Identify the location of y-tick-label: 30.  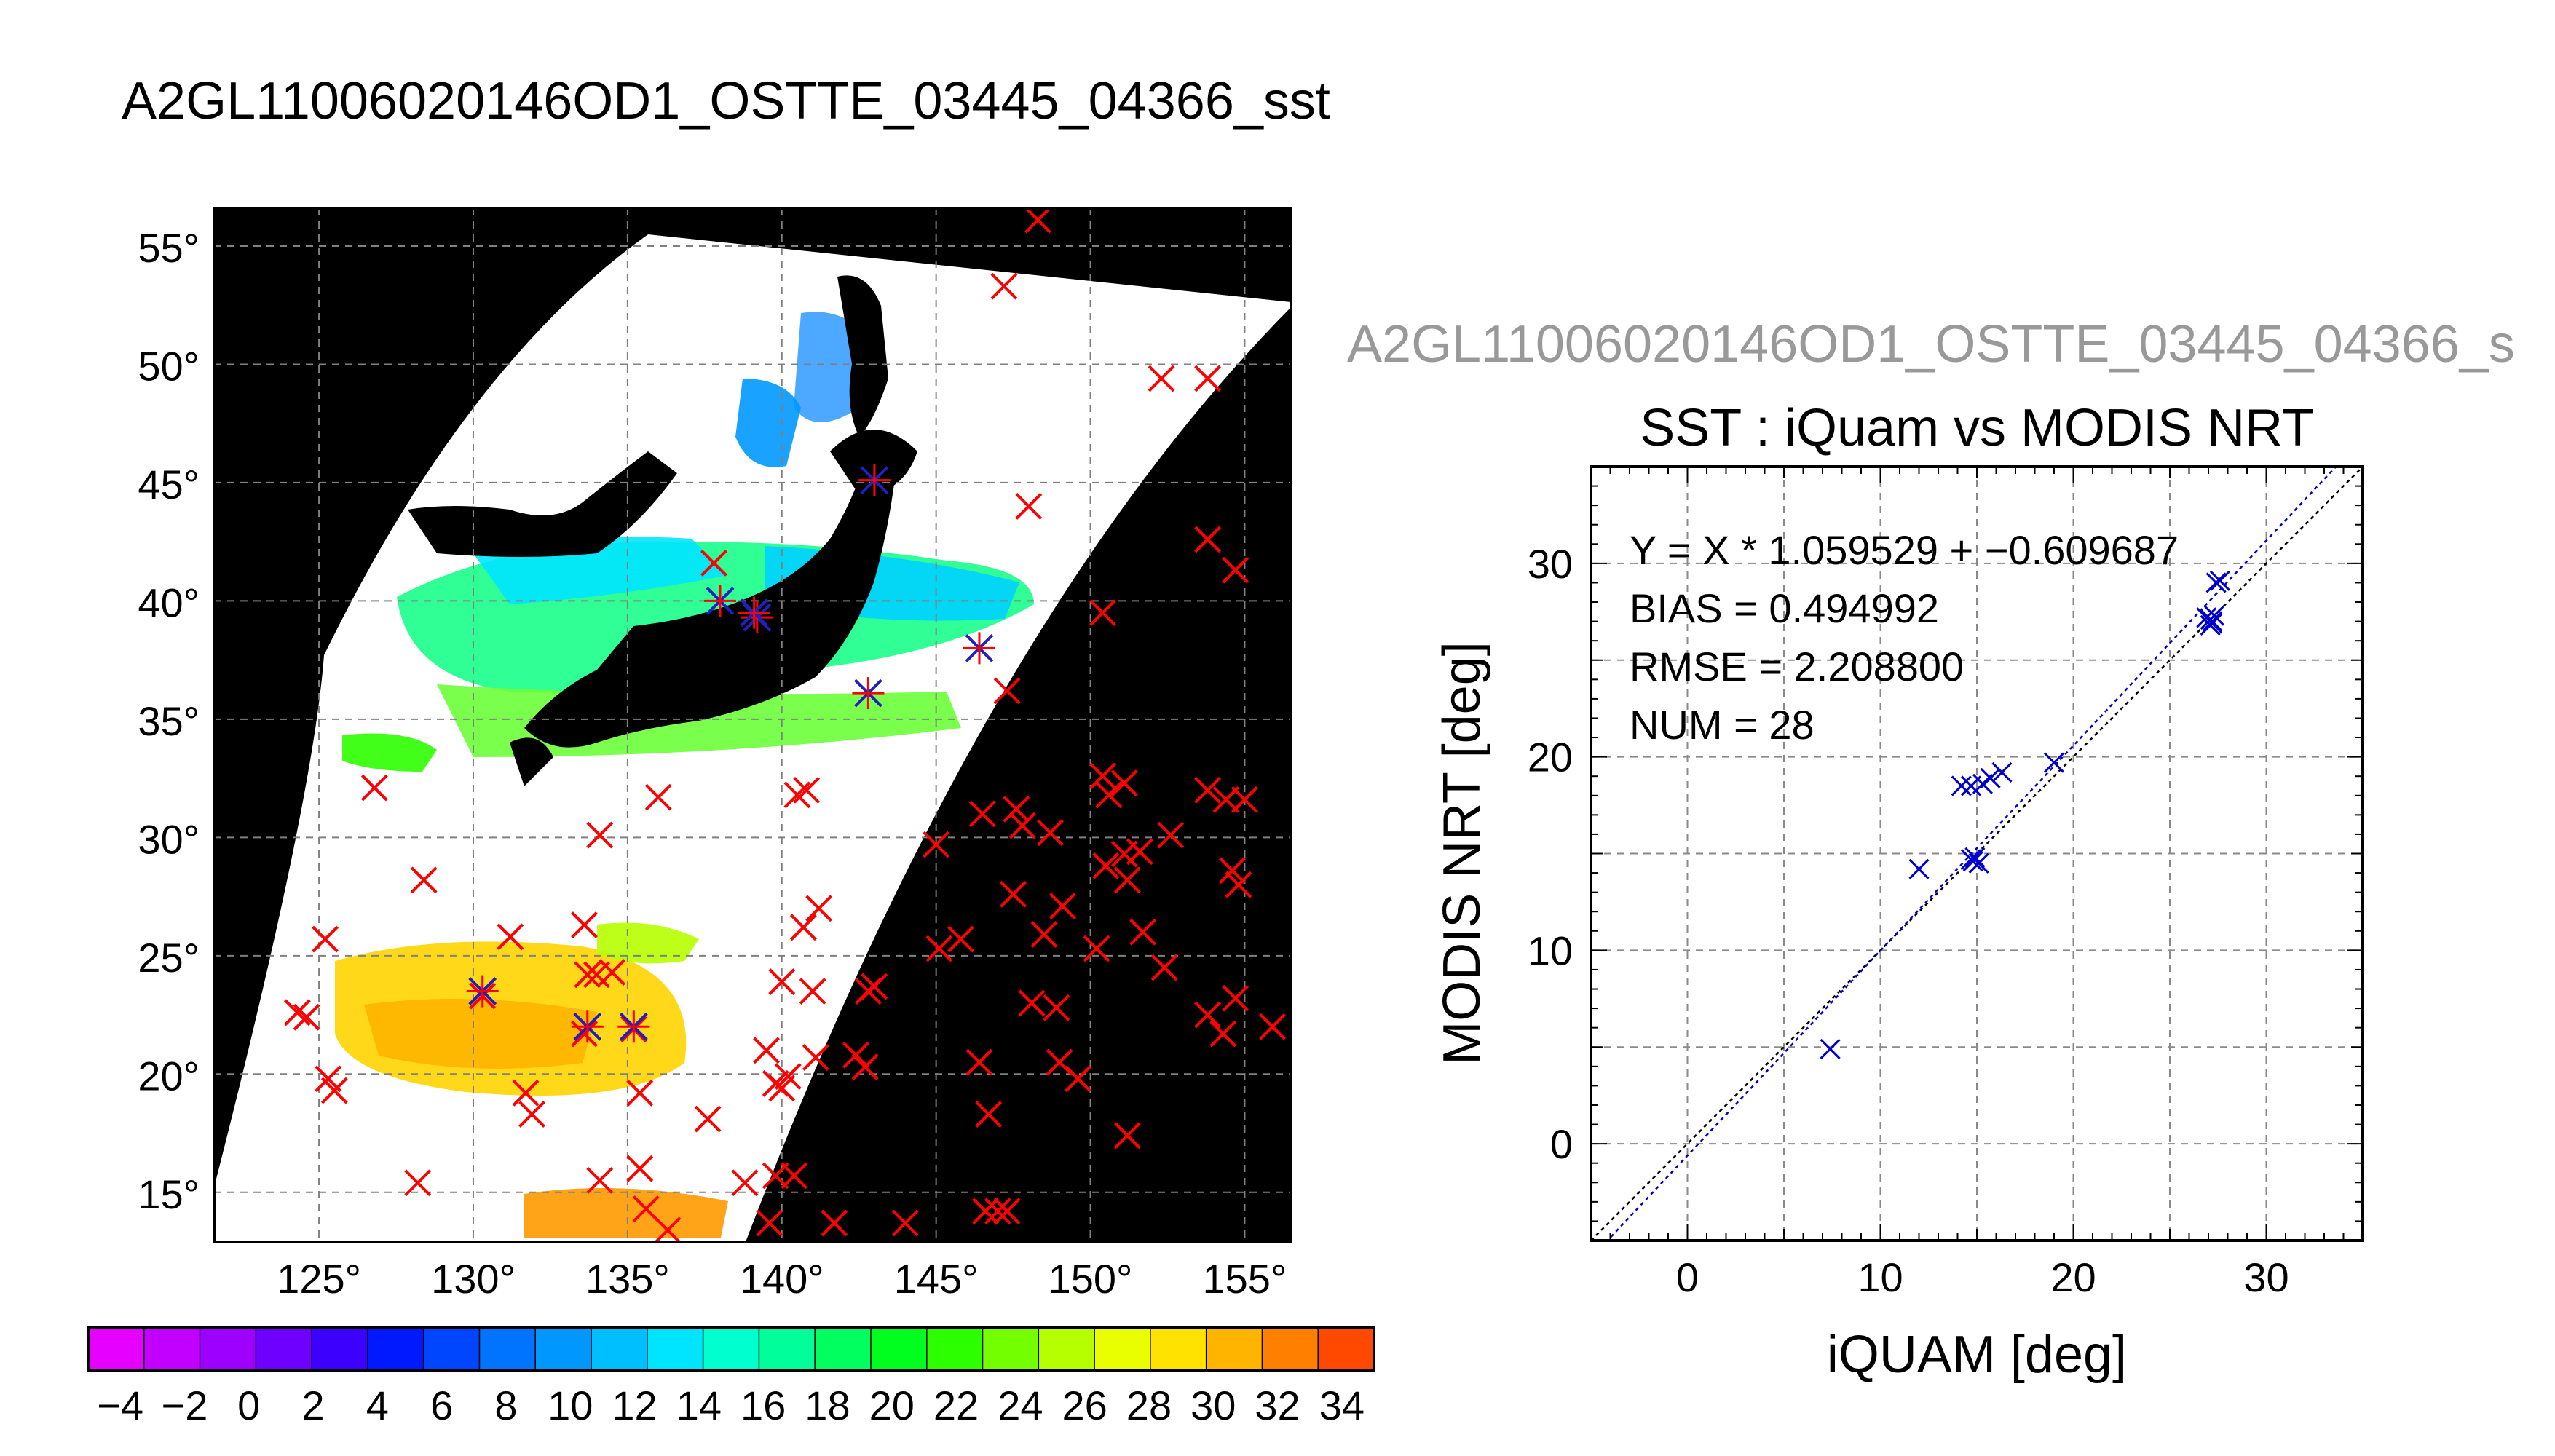
(1550, 564).